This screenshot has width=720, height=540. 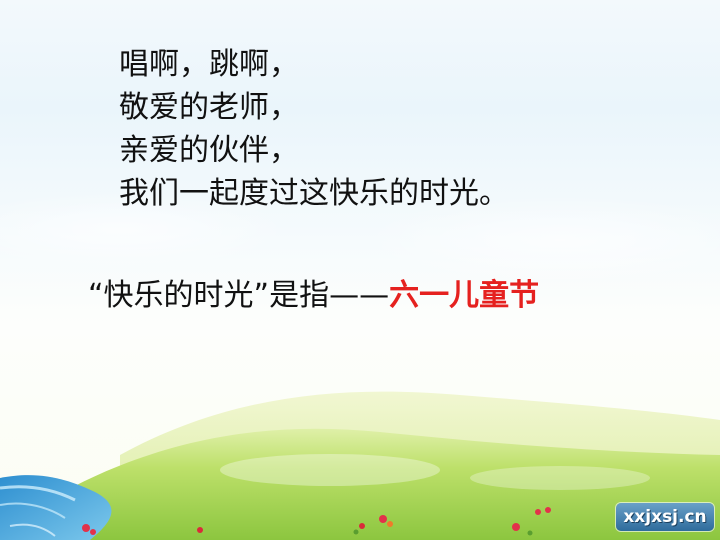 What do you see at coordinates (316, 521) in the screenshot?
I see `flowers` at bounding box center [316, 521].